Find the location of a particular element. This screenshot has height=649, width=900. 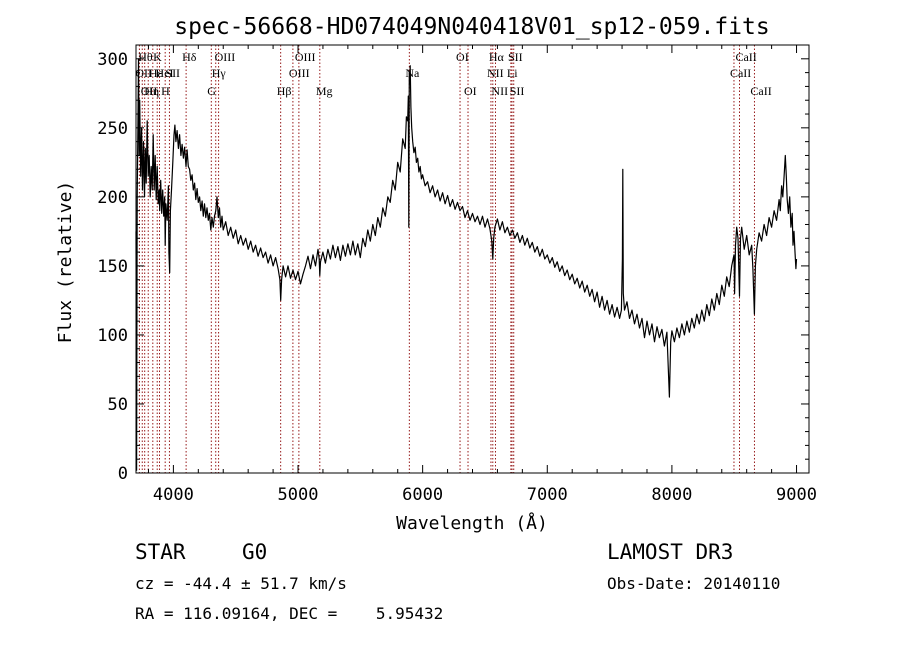

line-label-13: Hβ is located at coordinates (284, 91).